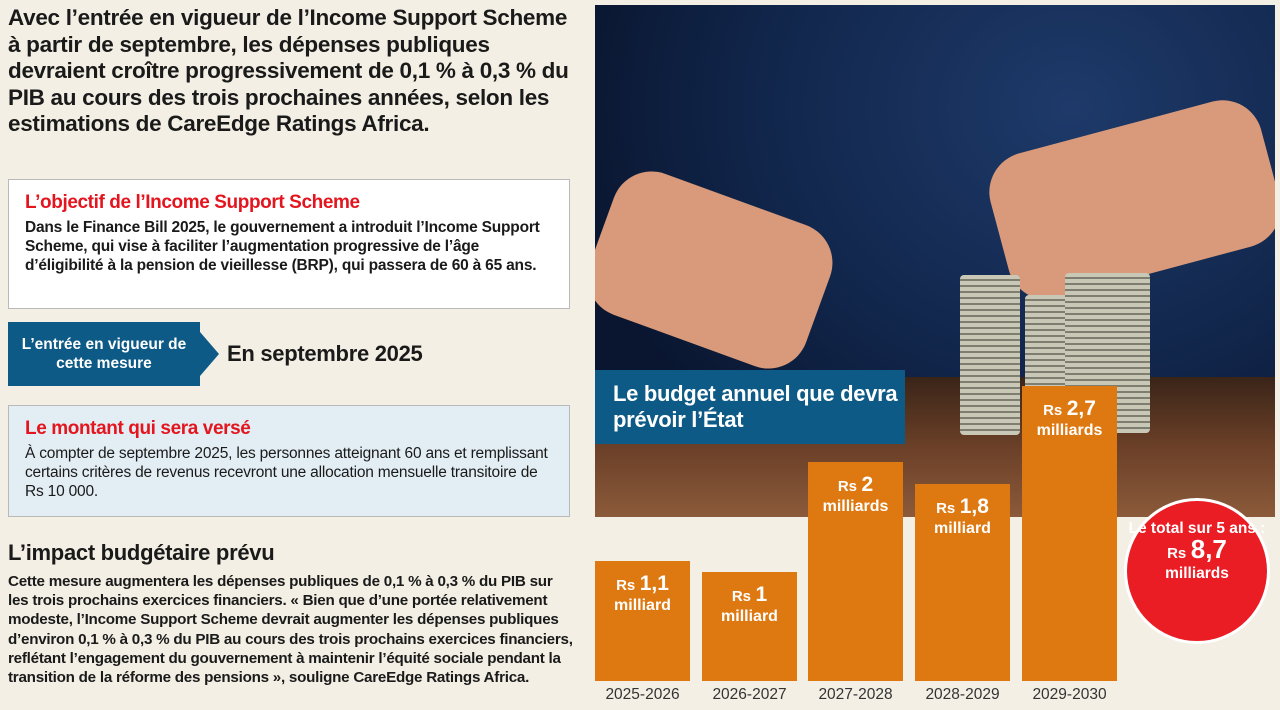 The width and height of the screenshot is (1280, 710). What do you see at coordinates (1177, 553) in the screenshot?
I see `total-currency: Rs` at bounding box center [1177, 553].